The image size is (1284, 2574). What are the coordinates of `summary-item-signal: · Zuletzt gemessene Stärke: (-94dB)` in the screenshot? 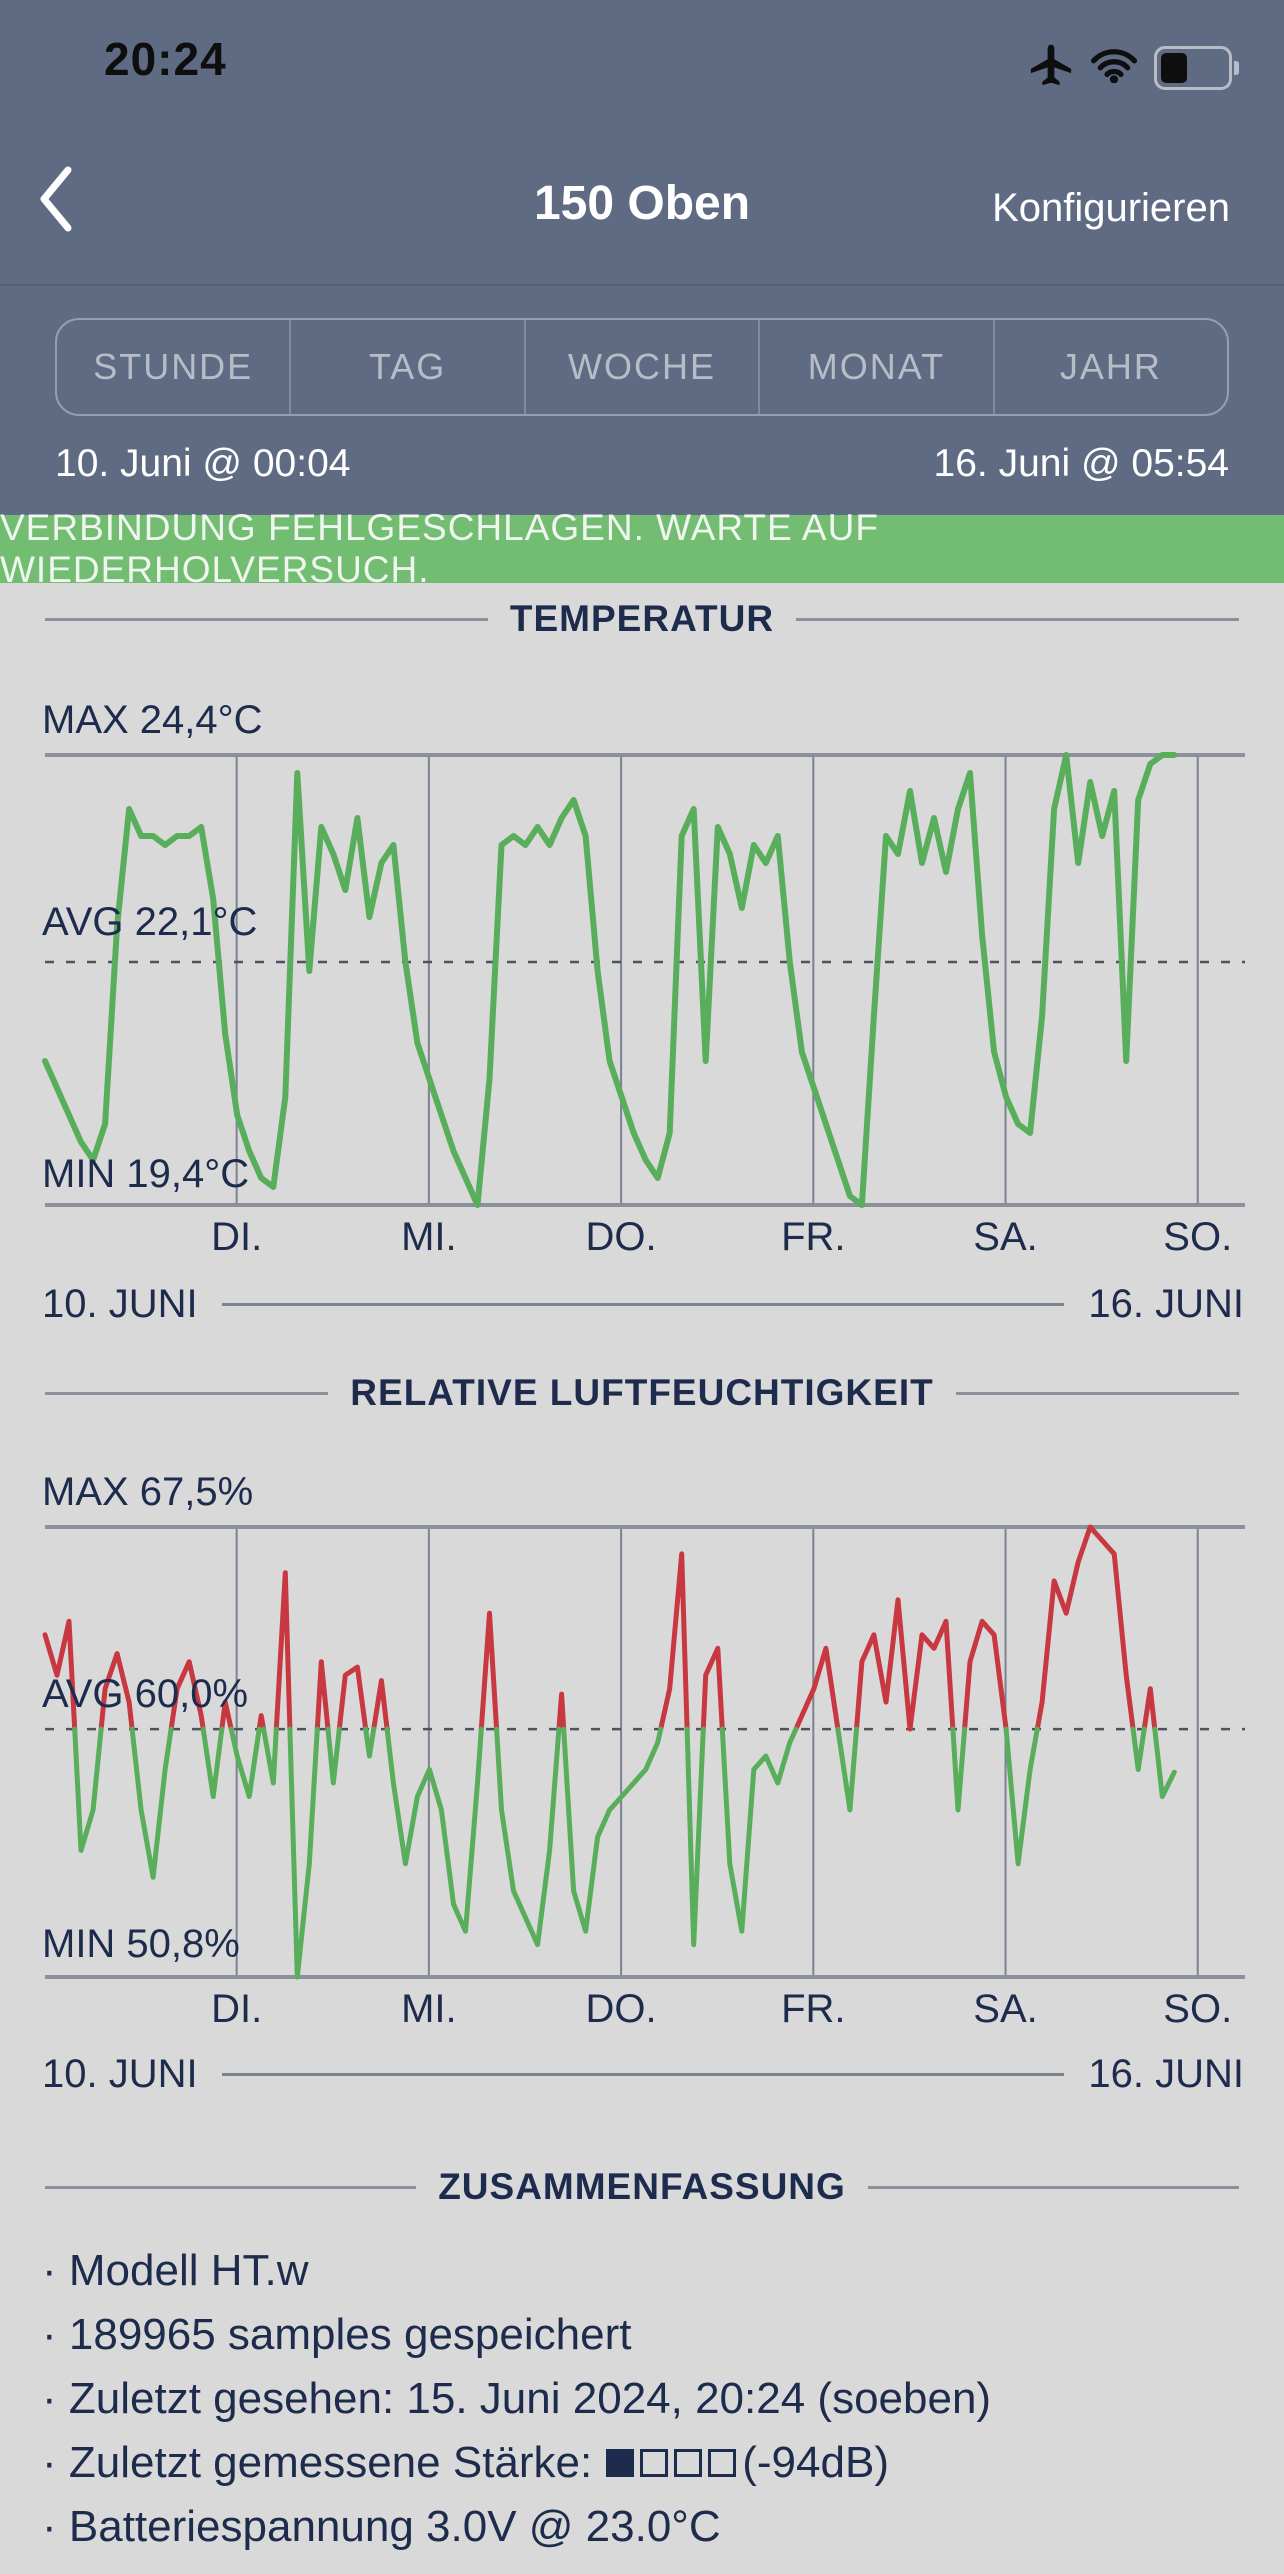 It's located at (642, 2463).